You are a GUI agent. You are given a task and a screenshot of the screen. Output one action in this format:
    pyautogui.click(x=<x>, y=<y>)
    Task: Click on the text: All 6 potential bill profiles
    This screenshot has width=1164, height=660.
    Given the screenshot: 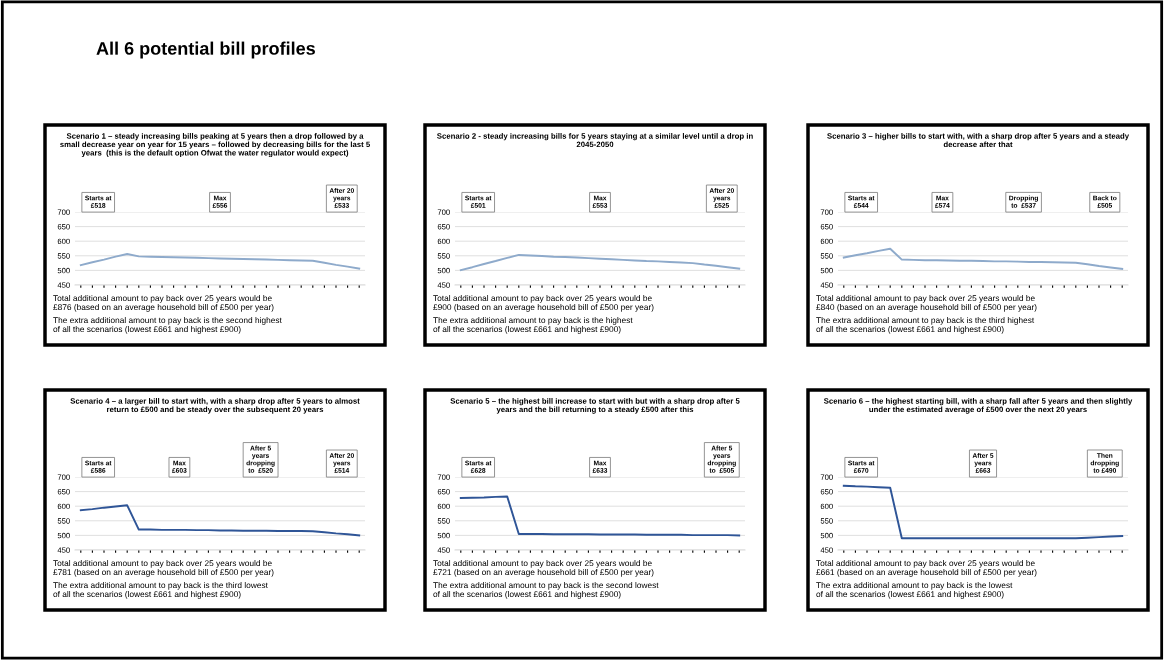 What is the action you would take?
    pyautogui.click(x=205, y=50)
    